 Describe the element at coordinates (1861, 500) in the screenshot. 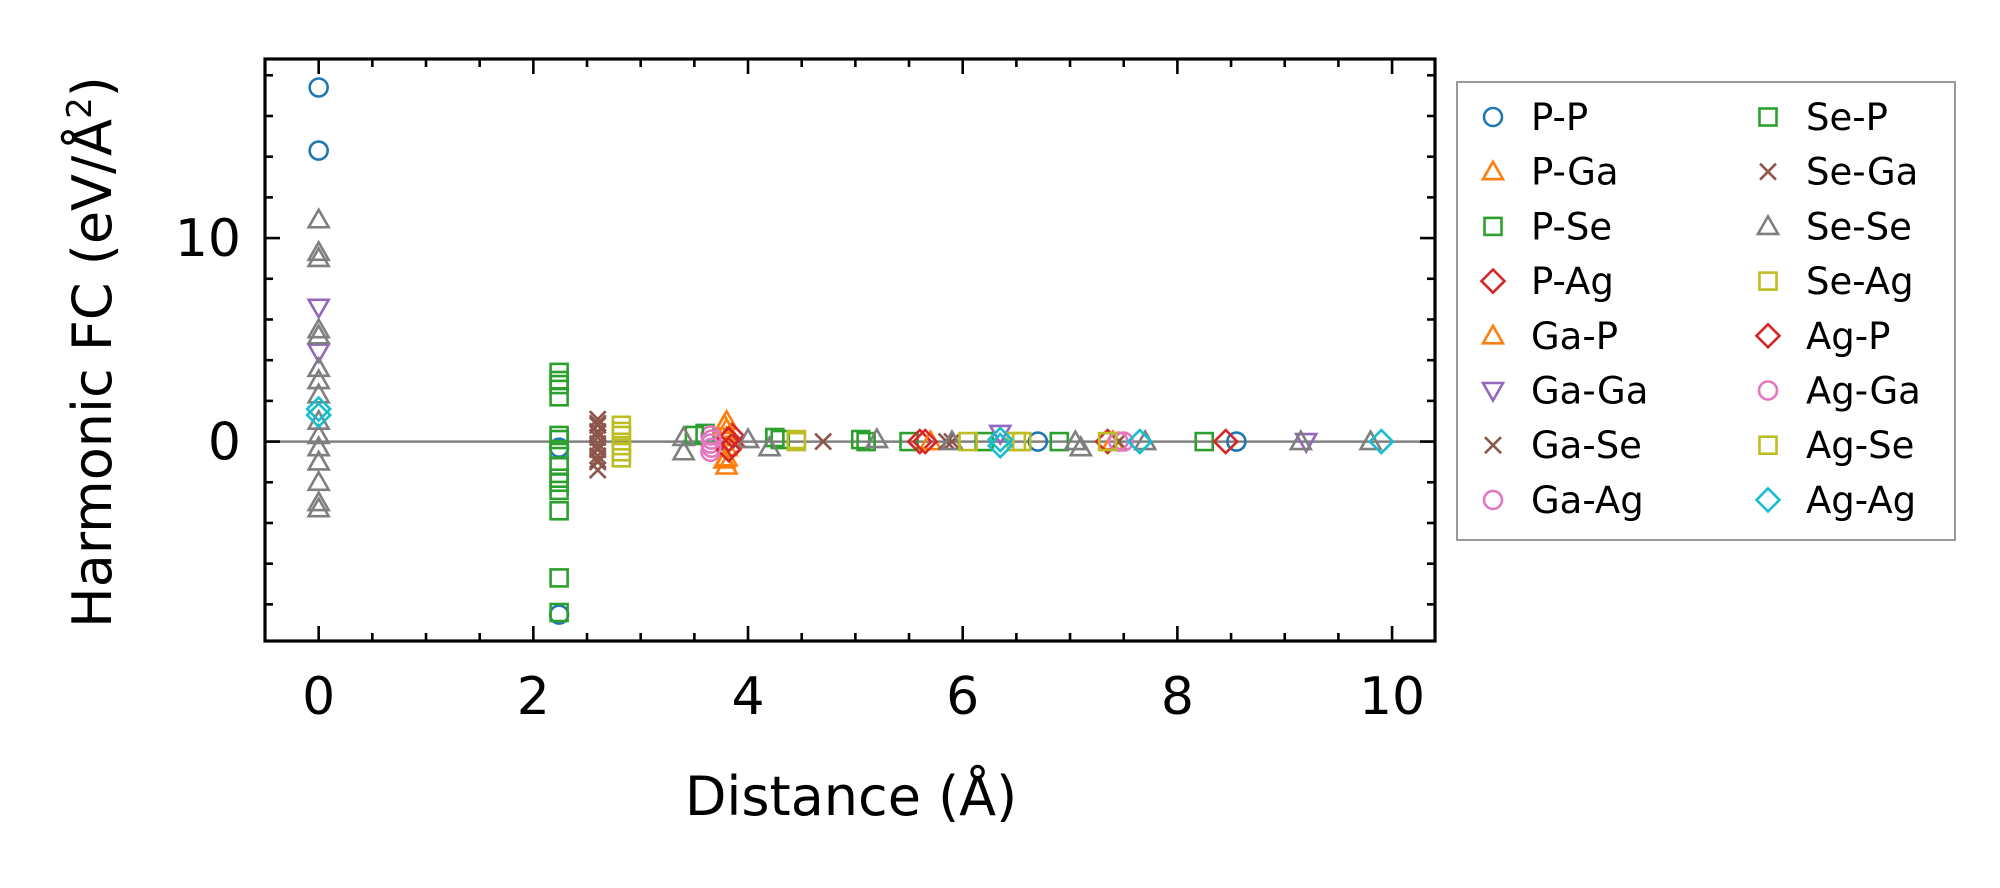

I see `legend-label: Ag-Ag` at that location.